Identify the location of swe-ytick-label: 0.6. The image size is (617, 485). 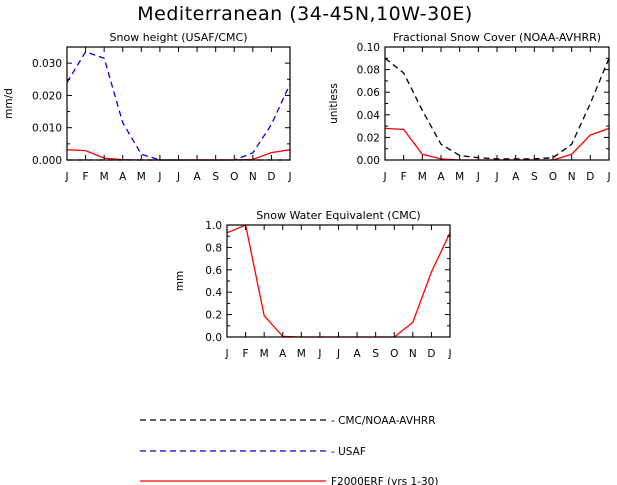
(213, 271).